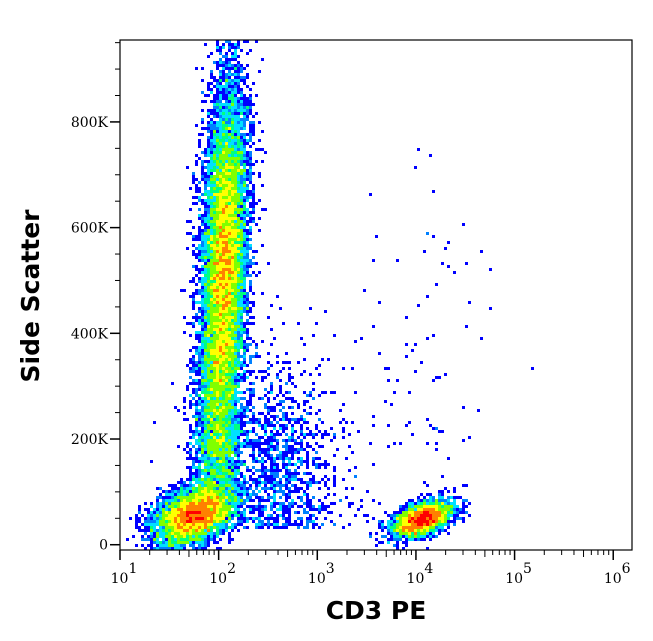 The height and width of the screenshot is (641, 653). What do you see at coordinates (90, 440) in the screenshot?
I see `y-tick-label: 200K` at bounding box center [90, 440].